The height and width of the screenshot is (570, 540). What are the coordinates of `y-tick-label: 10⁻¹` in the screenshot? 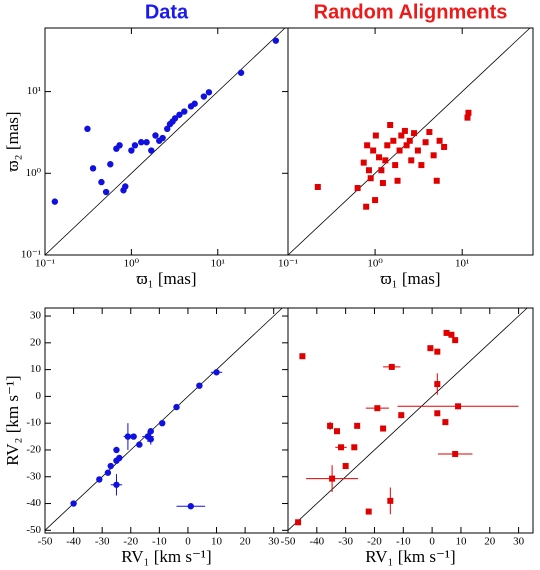 It's located at (31, 255).